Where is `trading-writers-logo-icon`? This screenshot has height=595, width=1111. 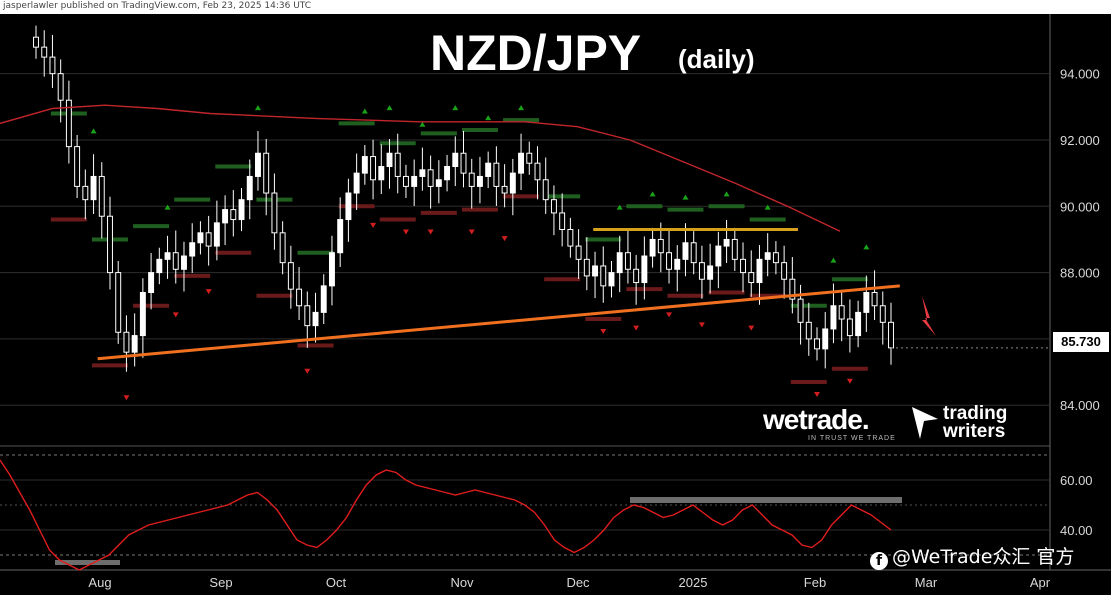 trading-writers-logo-icon is located at coordinates (925, 423).